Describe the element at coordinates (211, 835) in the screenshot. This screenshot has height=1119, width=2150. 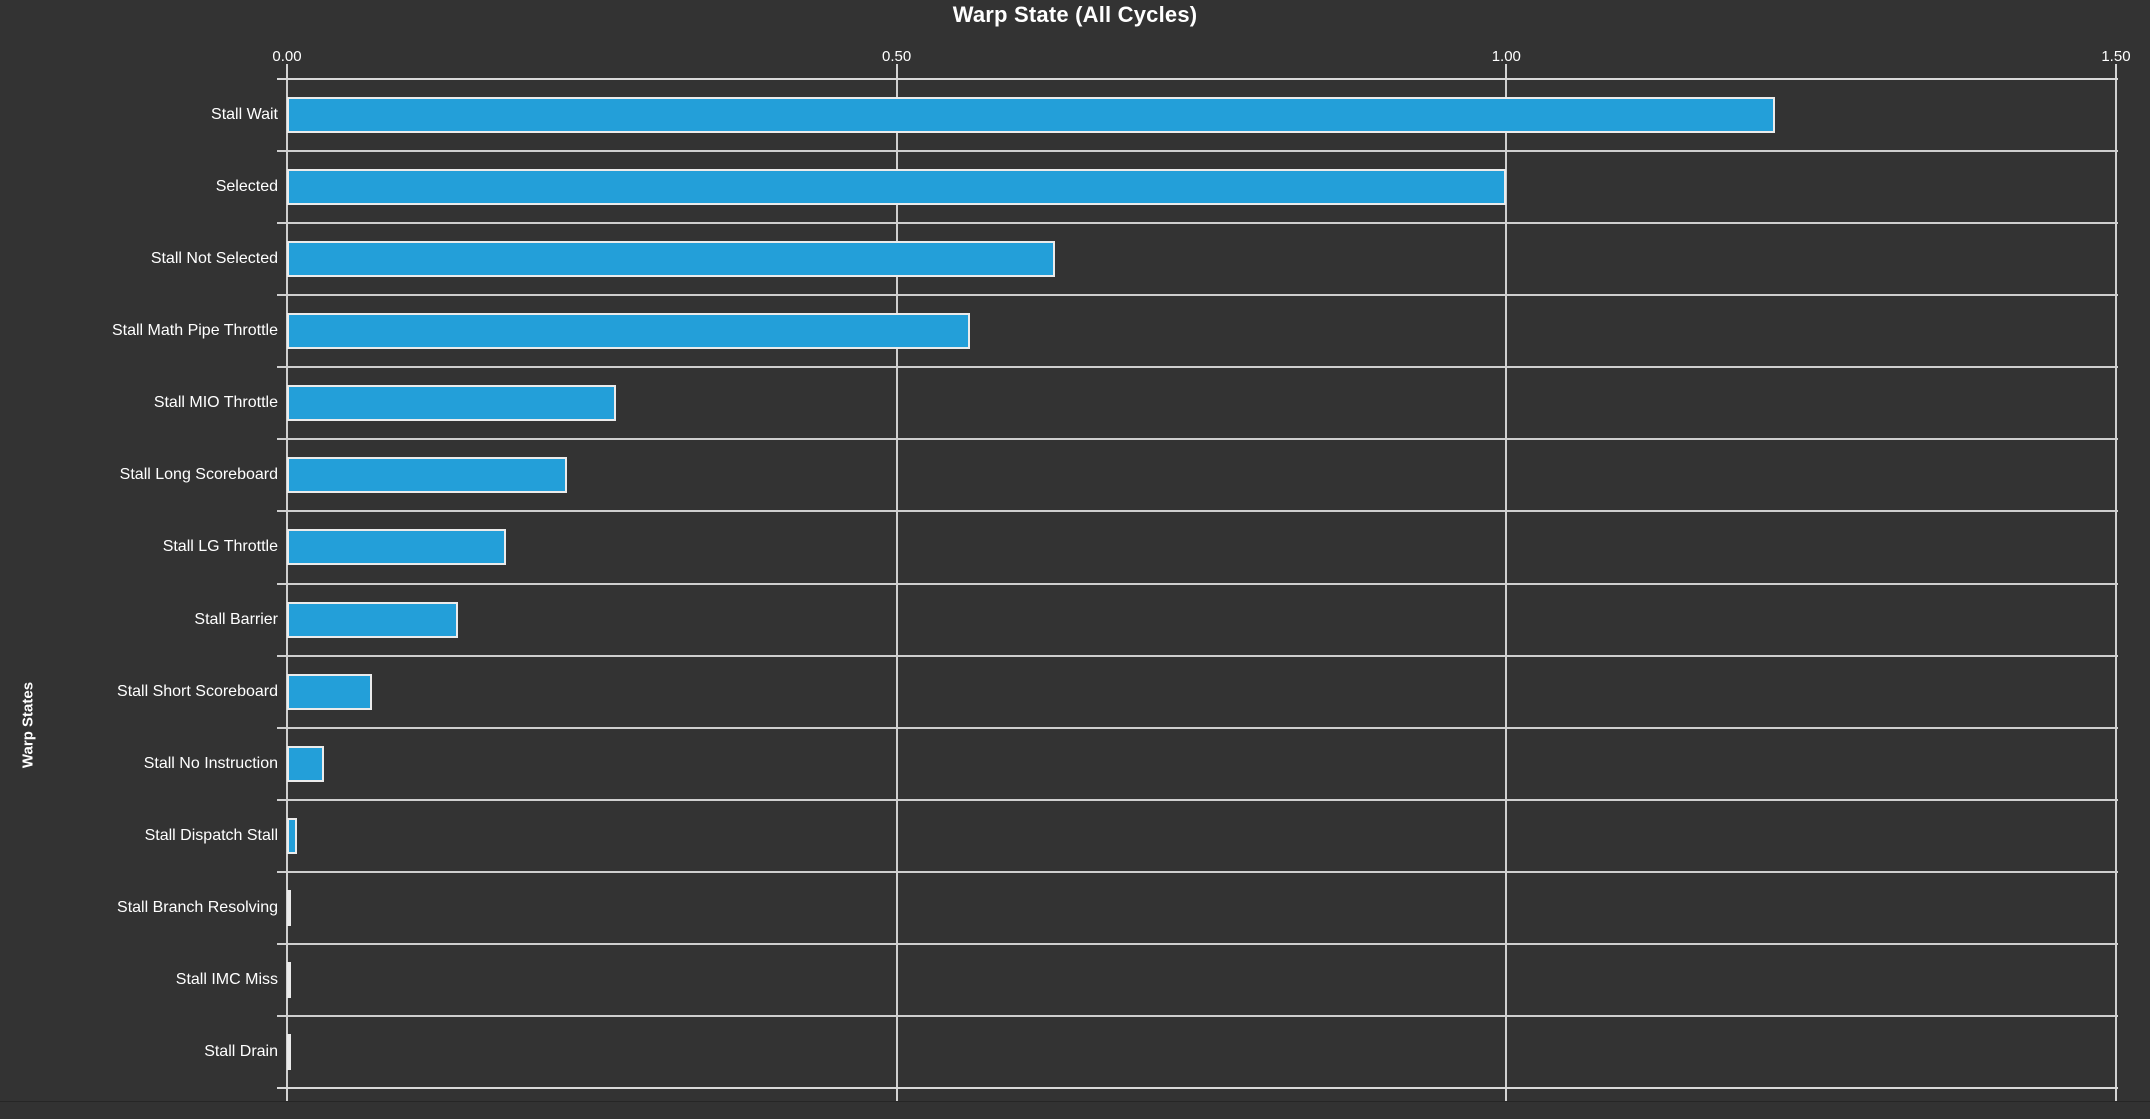
I see `category-label: Stall Dispatch Stall` at that location.